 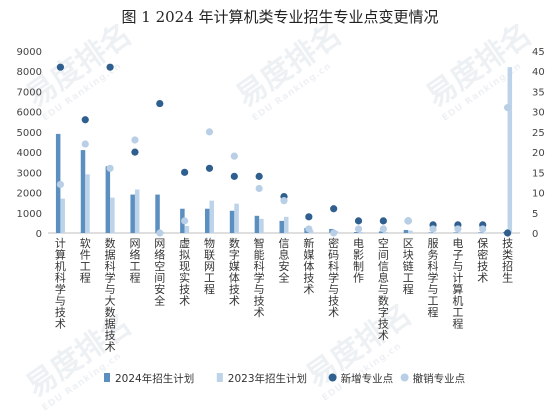 I want to click on x-tick-label: 服务科学与工程, so click(x=433, y=278).